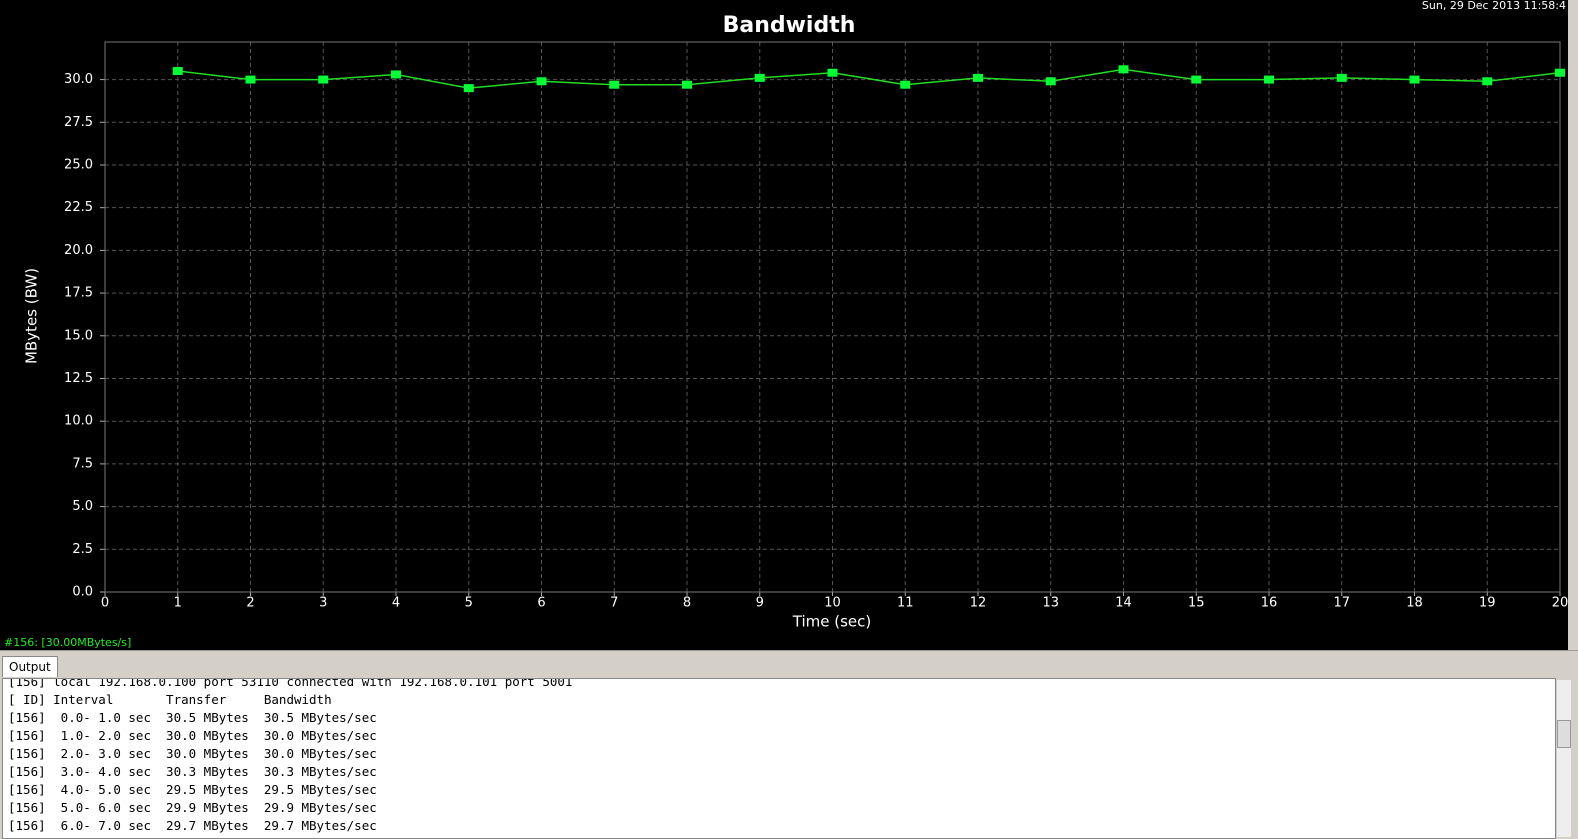 Image resolution: width=1578 pixels, height=839 pixels. I want to click on y-tick-label: 22.5, so click(78, 207).